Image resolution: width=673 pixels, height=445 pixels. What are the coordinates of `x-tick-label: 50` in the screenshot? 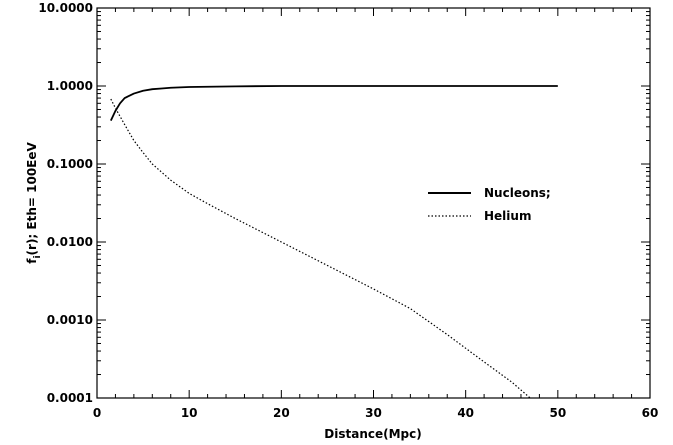 It's located at (557, 413).